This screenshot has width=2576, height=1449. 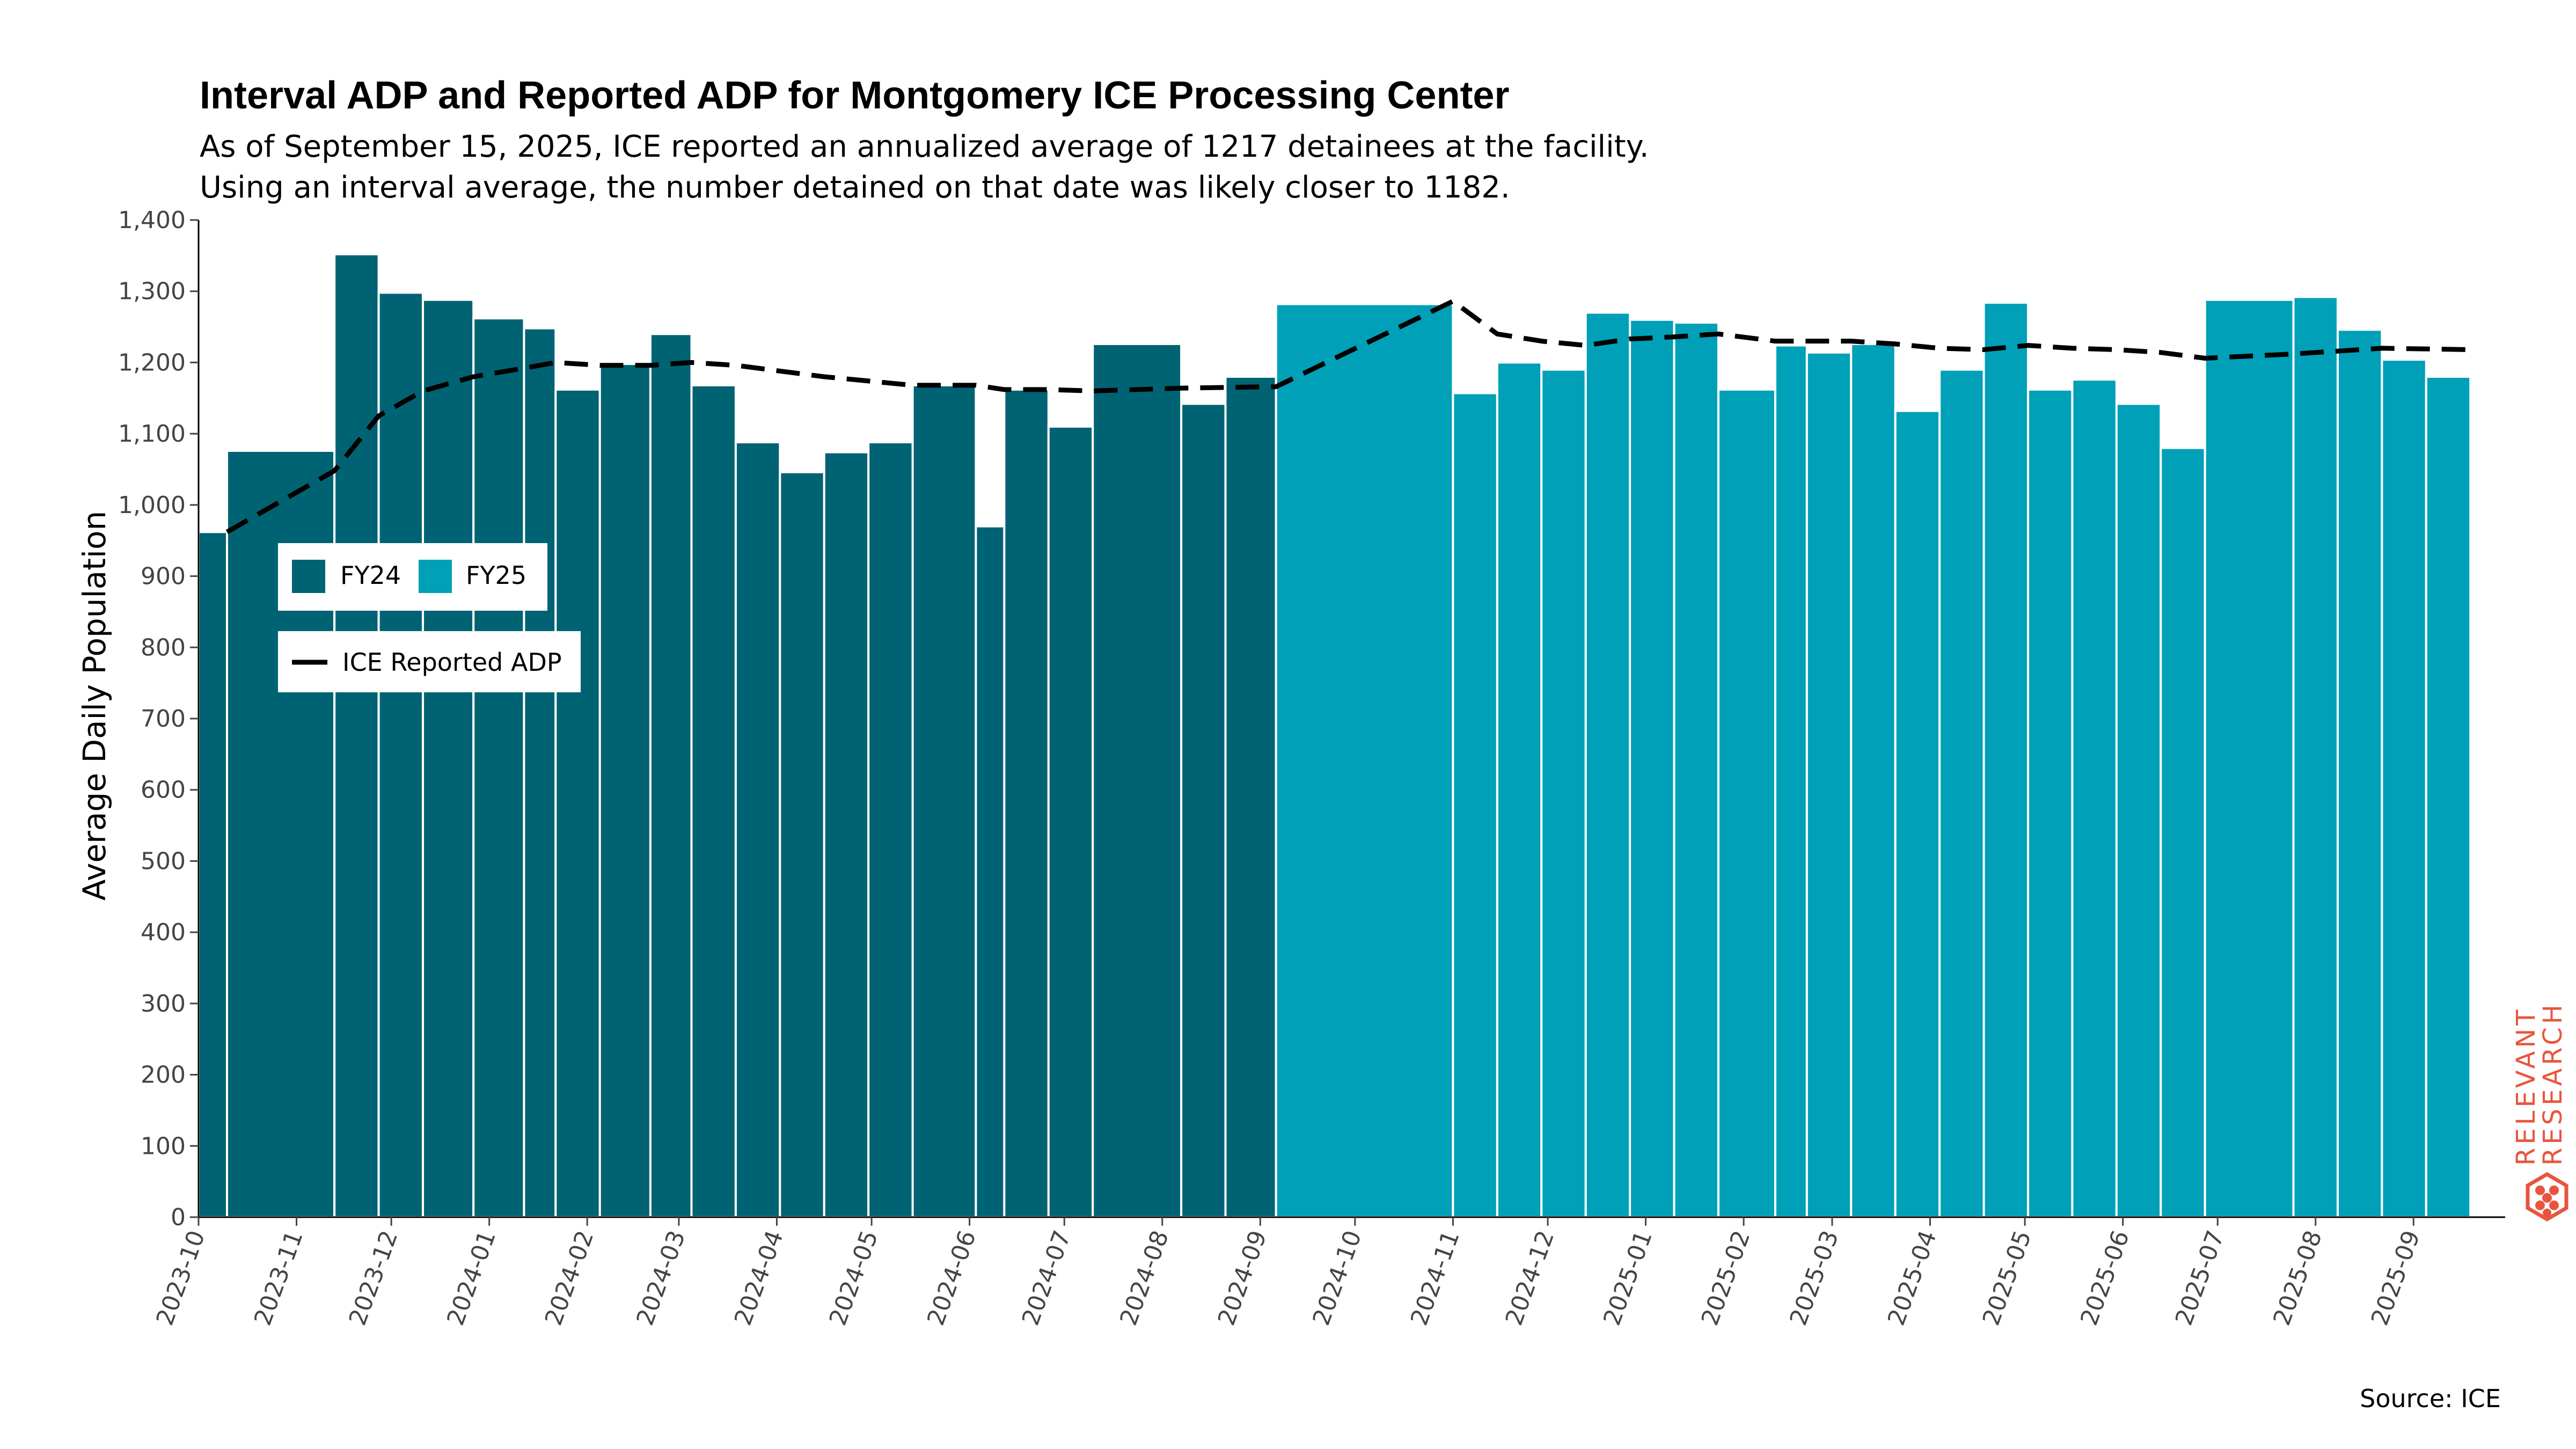 I want to click on x-tick-label: 2024-09, so click(x=1242, y=1278).